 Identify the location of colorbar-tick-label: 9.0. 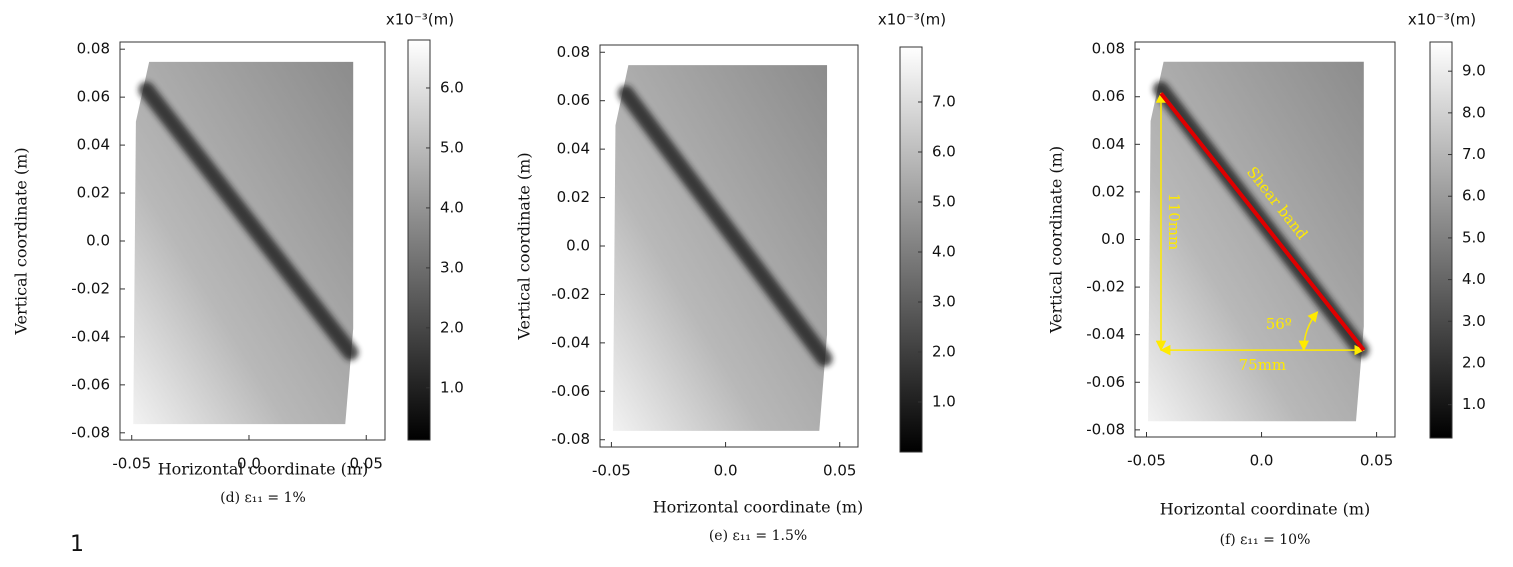
(1474, 71).